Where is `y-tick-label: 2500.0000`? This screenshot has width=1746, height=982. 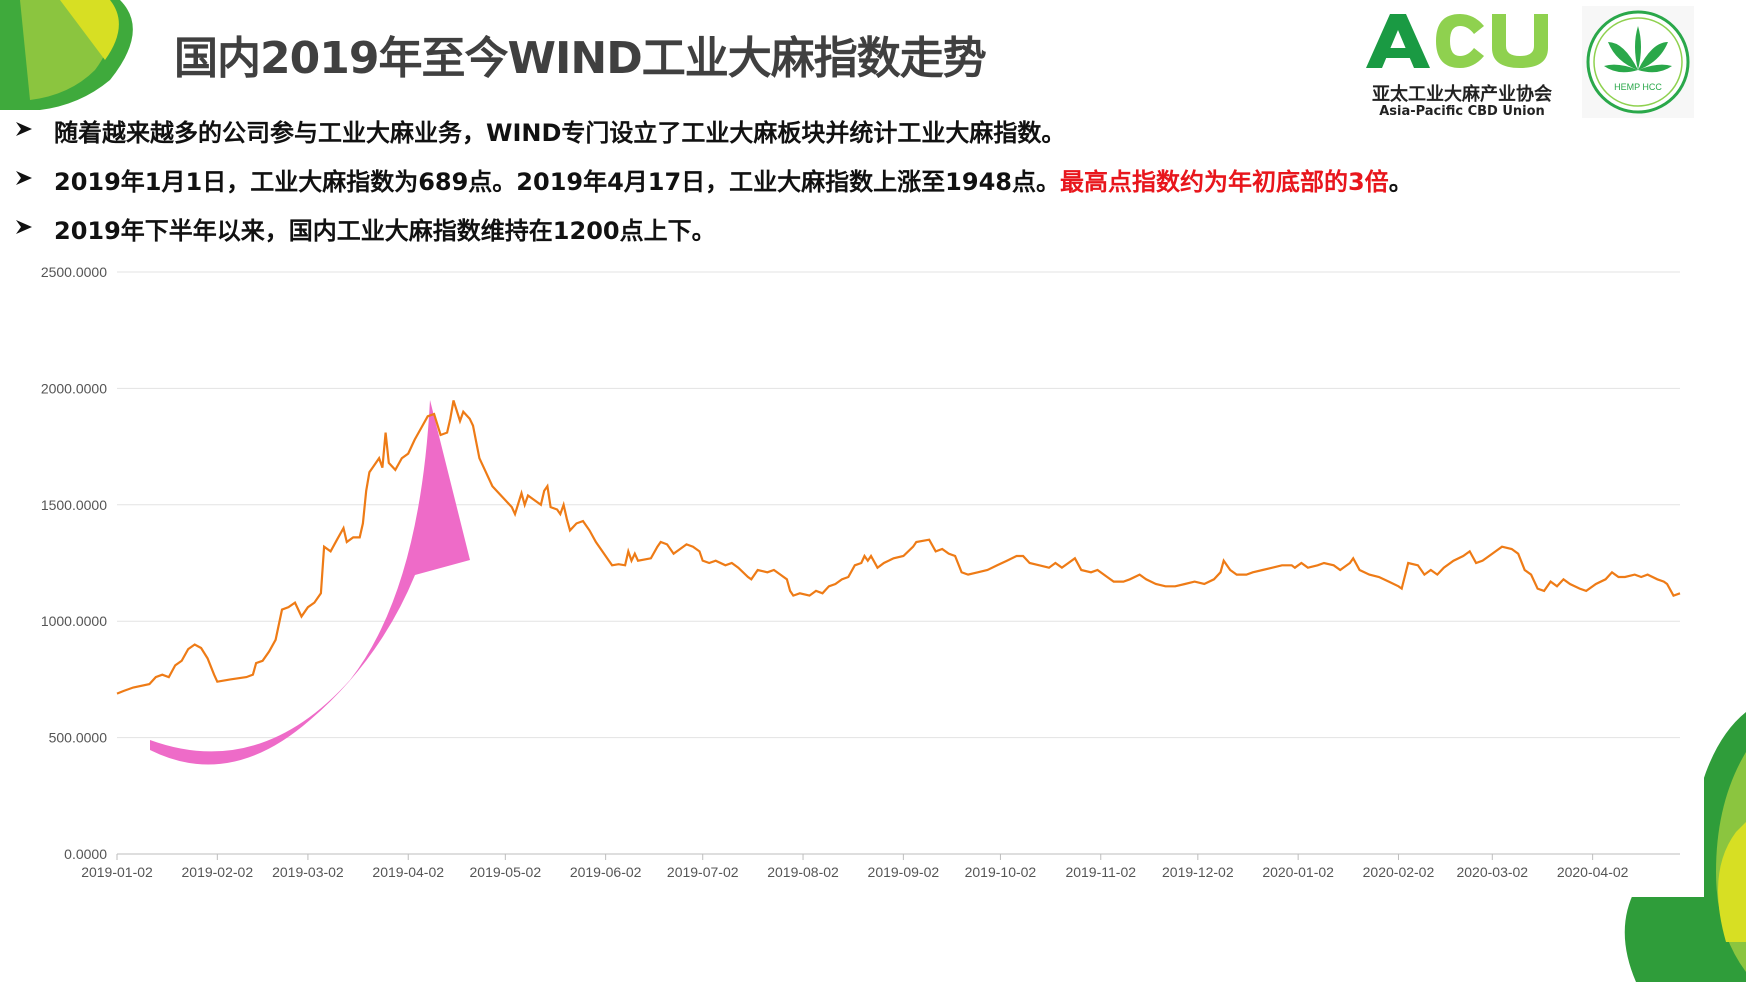 y-tick-label: 2500.0000 is located at coordinates (74, 272).